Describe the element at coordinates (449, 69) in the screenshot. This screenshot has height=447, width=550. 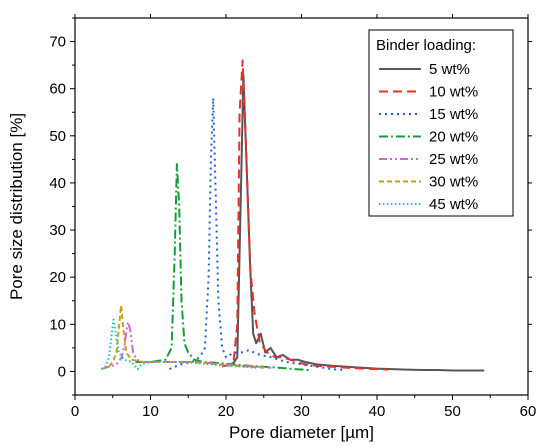
I see `legend-label-1: 5 wt%` at that location.